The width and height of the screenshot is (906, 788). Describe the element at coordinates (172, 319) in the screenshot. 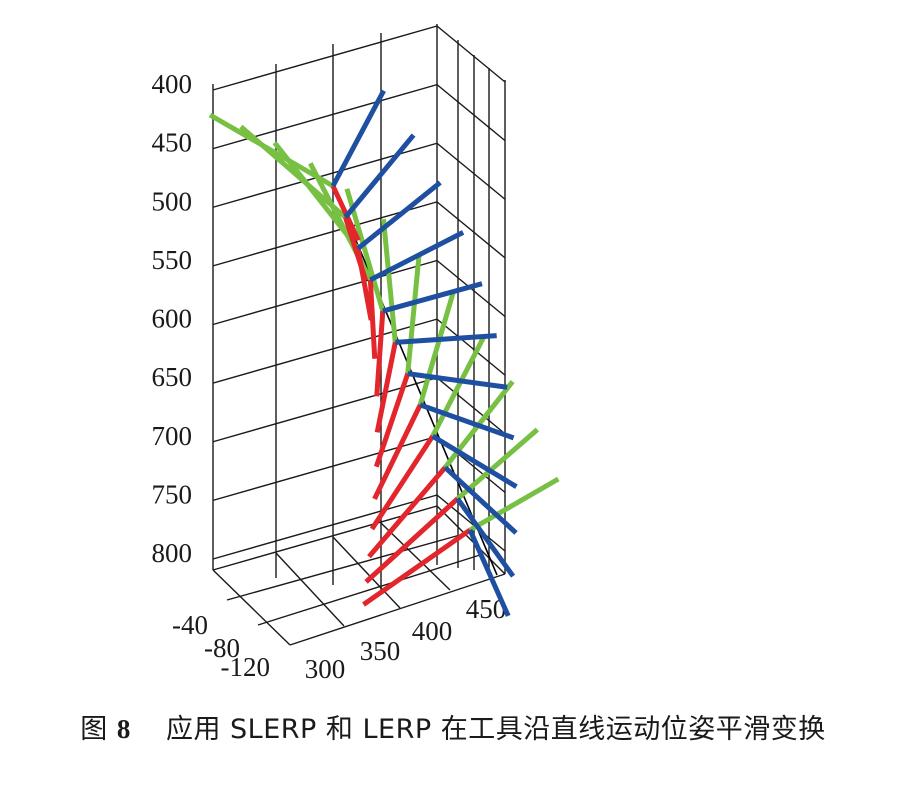

I see `z-tick-label: 600` at that location.